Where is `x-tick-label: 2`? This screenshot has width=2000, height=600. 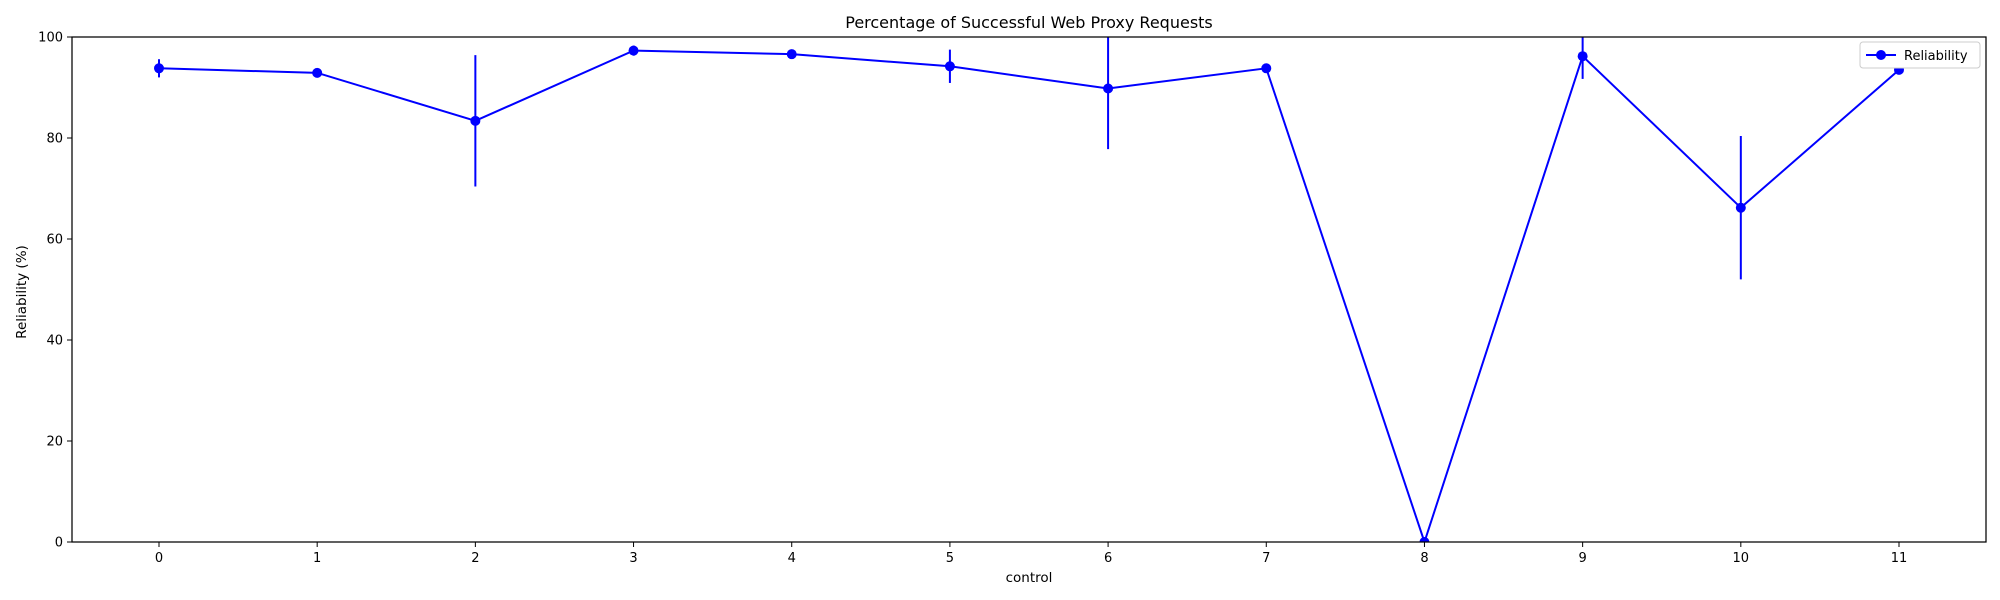
x-tick-label: 2 is located at coordinates (475, 558).